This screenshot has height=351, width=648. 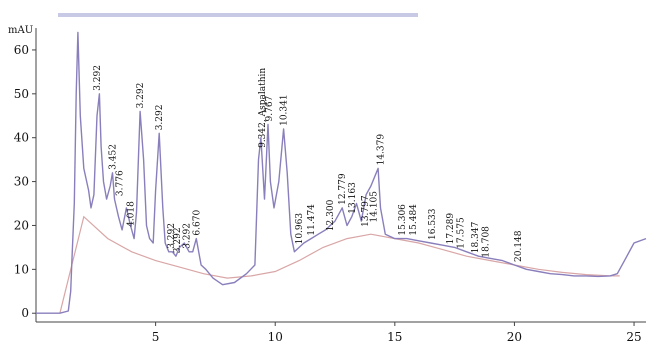 I want to click on x-ticks: 5 10 15 20 25, so click(x=397, y=333).